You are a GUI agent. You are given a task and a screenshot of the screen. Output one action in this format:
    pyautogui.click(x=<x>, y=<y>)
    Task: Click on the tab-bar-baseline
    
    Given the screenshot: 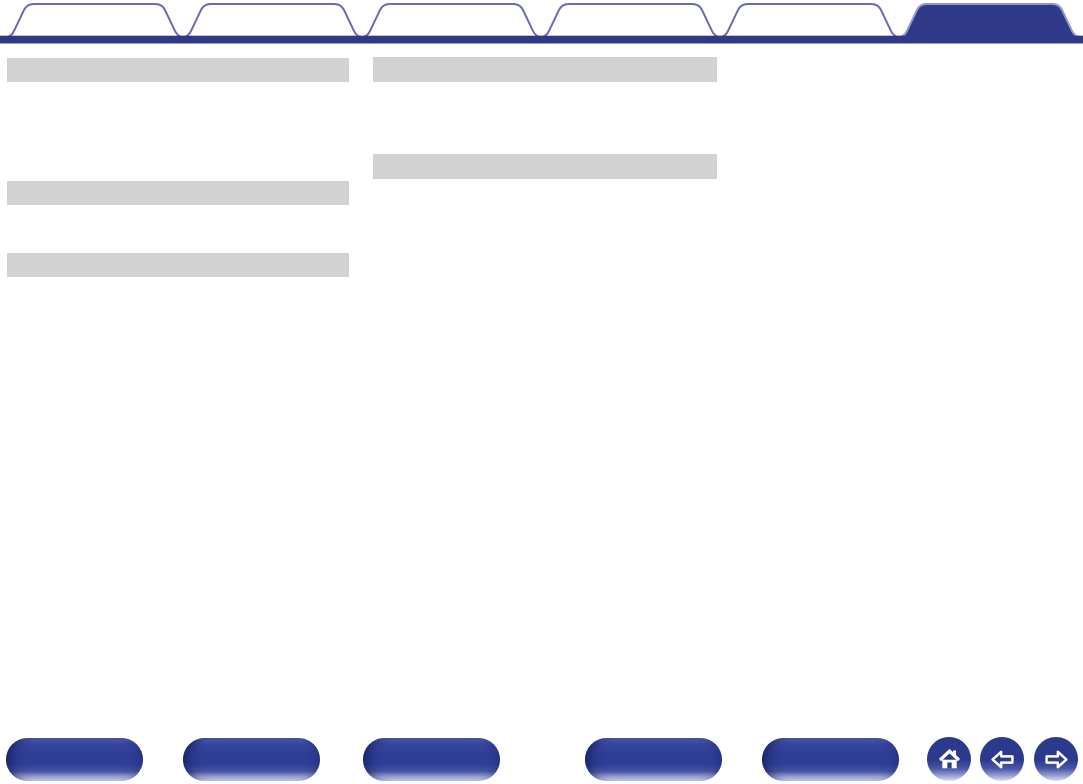 What is the action you would take?
    pyautogui.click(x=541, y=39)
    